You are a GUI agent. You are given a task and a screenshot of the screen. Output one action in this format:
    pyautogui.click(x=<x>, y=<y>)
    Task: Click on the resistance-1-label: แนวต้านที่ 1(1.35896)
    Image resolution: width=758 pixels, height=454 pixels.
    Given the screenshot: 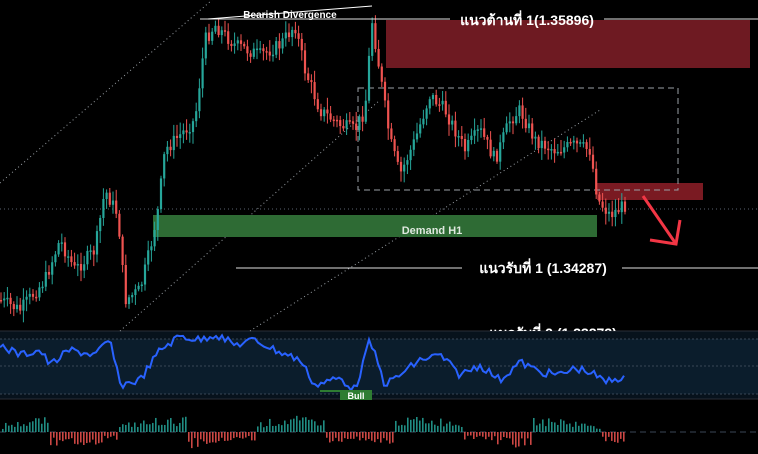 What is the action you would take?
    pyautogui.click(x=527, y=19)
    